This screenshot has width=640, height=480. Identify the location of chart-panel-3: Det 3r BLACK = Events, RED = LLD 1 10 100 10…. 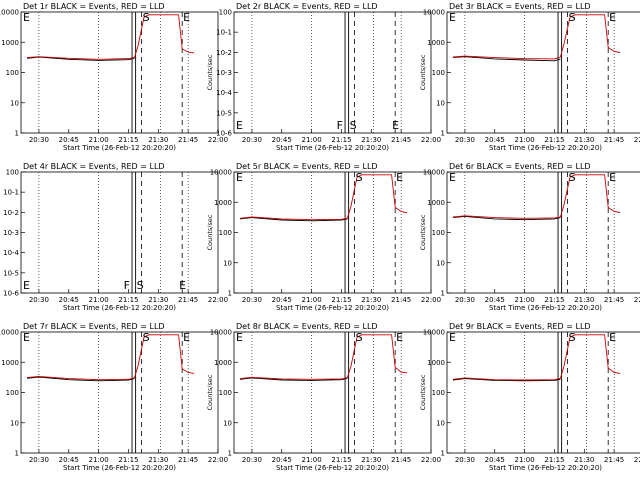
(529, 77).